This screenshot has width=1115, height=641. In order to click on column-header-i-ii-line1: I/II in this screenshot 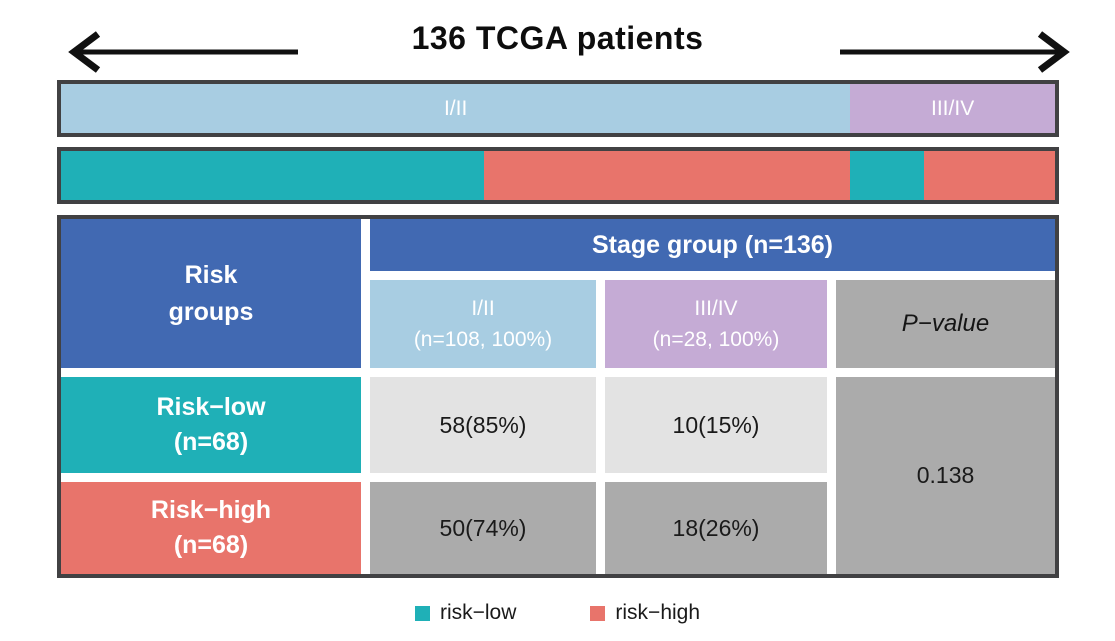, I will do `click(483, 308)`.